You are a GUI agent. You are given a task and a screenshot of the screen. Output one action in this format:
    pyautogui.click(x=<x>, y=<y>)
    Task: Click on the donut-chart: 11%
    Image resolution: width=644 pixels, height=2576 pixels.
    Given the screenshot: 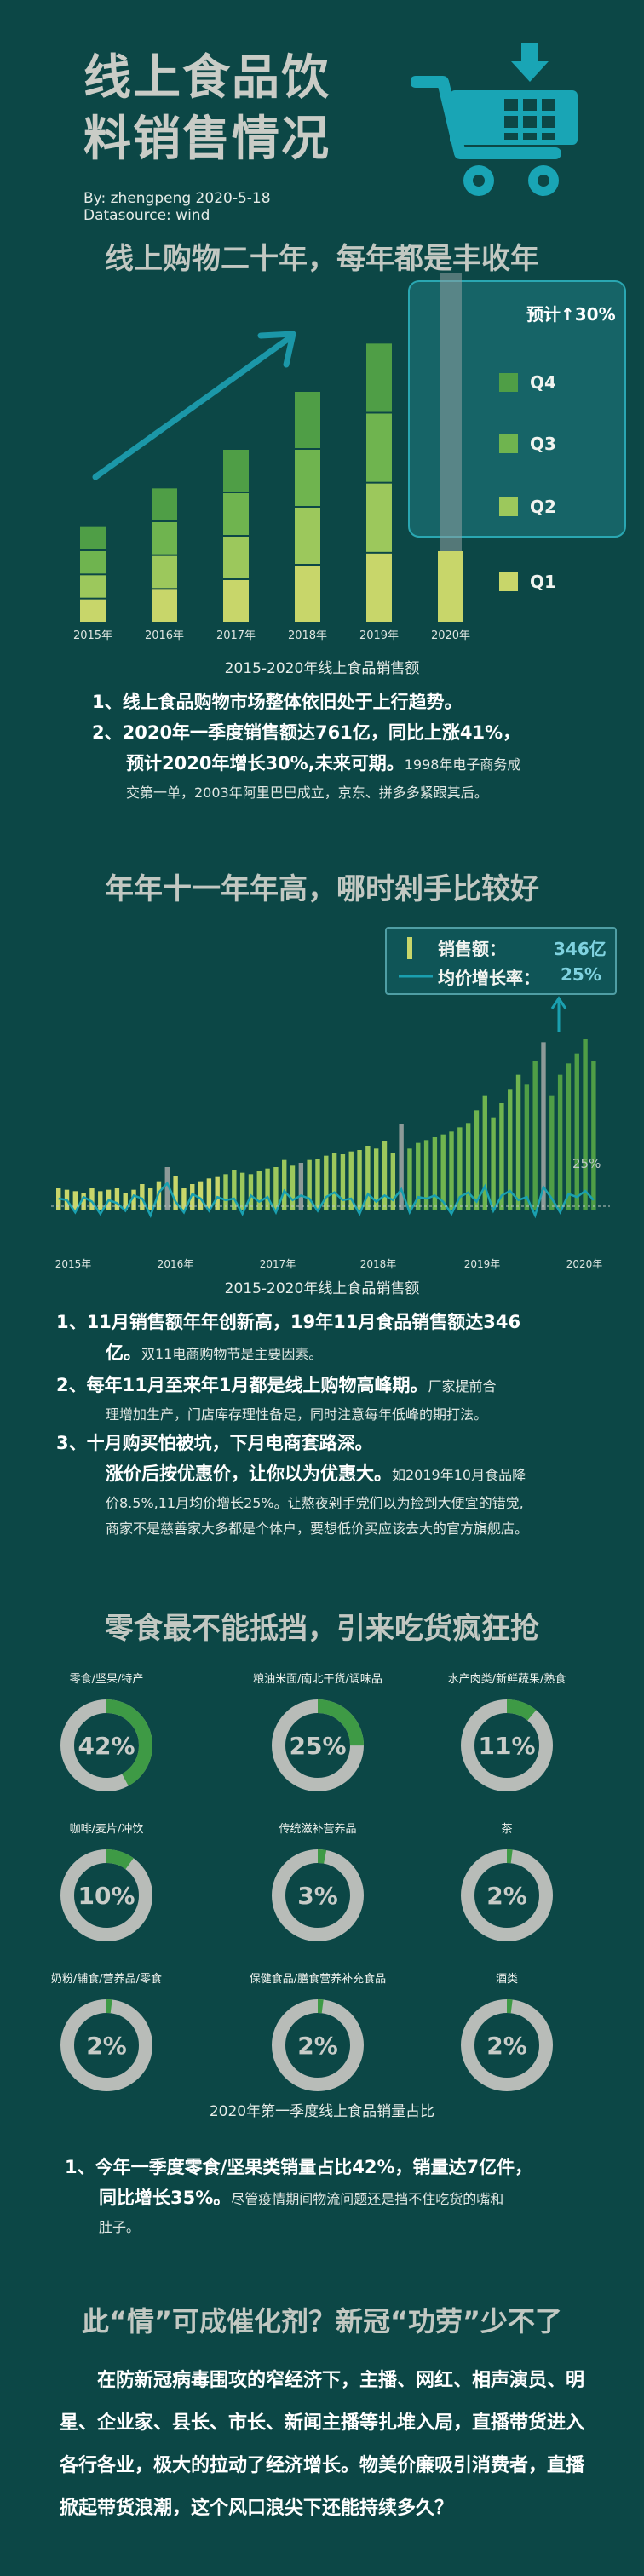 What is the action you would take?
    pyautogui.click(x=507, y=1745)
    